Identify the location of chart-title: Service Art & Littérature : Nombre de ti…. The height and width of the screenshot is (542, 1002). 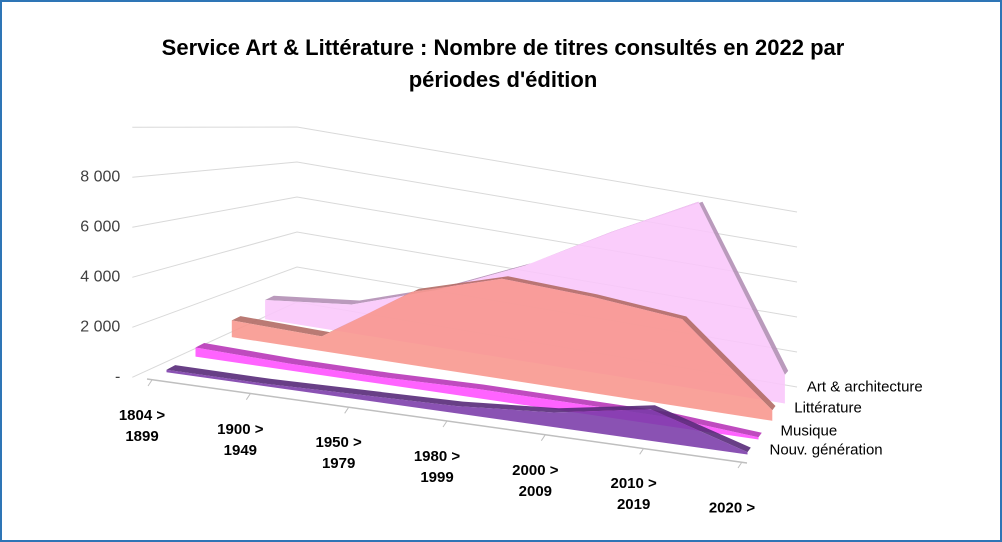
(503, 63).